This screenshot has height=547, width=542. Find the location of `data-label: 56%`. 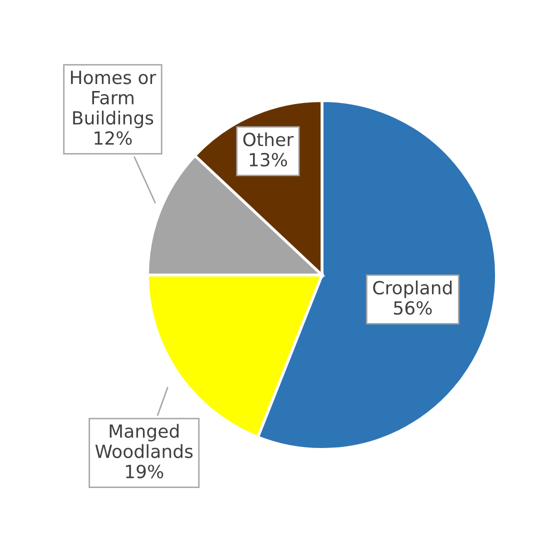

data-label: 56% is located at coordinates (413, 308).